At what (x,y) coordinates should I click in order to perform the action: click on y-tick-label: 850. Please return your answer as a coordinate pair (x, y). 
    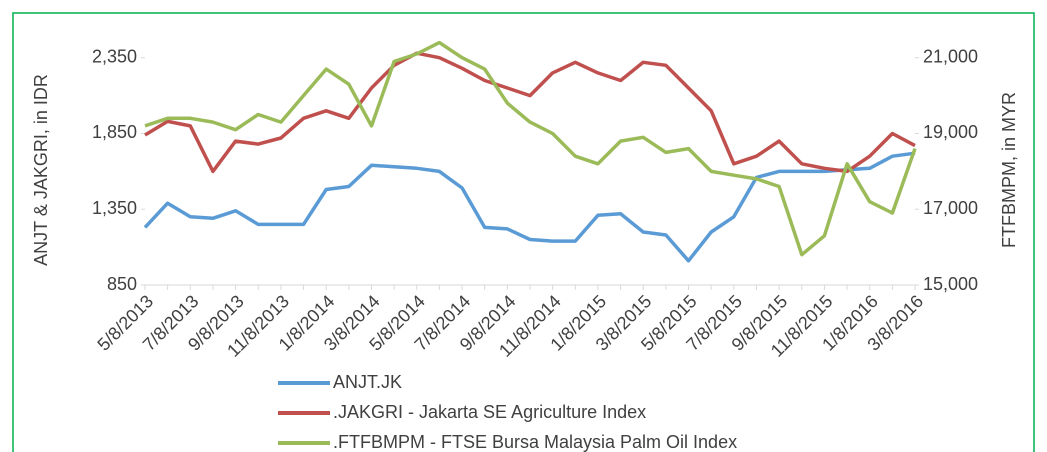
    Looking at the image, I should click on (122, 284).